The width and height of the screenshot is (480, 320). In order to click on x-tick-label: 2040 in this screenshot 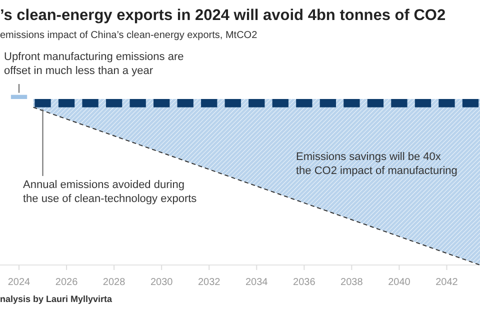, I will do `click(399, 282)`.